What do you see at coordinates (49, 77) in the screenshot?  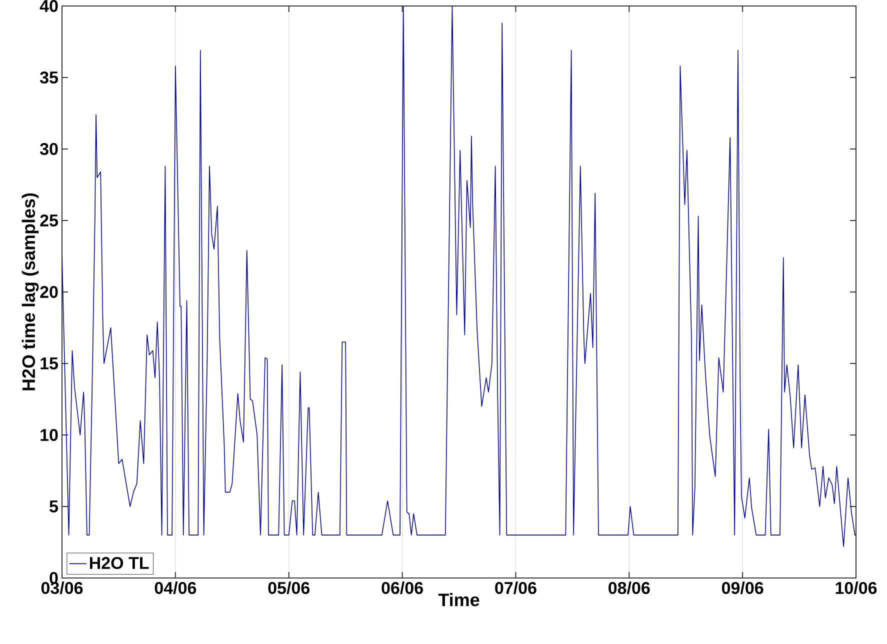 I see `y-tick-label: 35` at bounding box center [49, 77].